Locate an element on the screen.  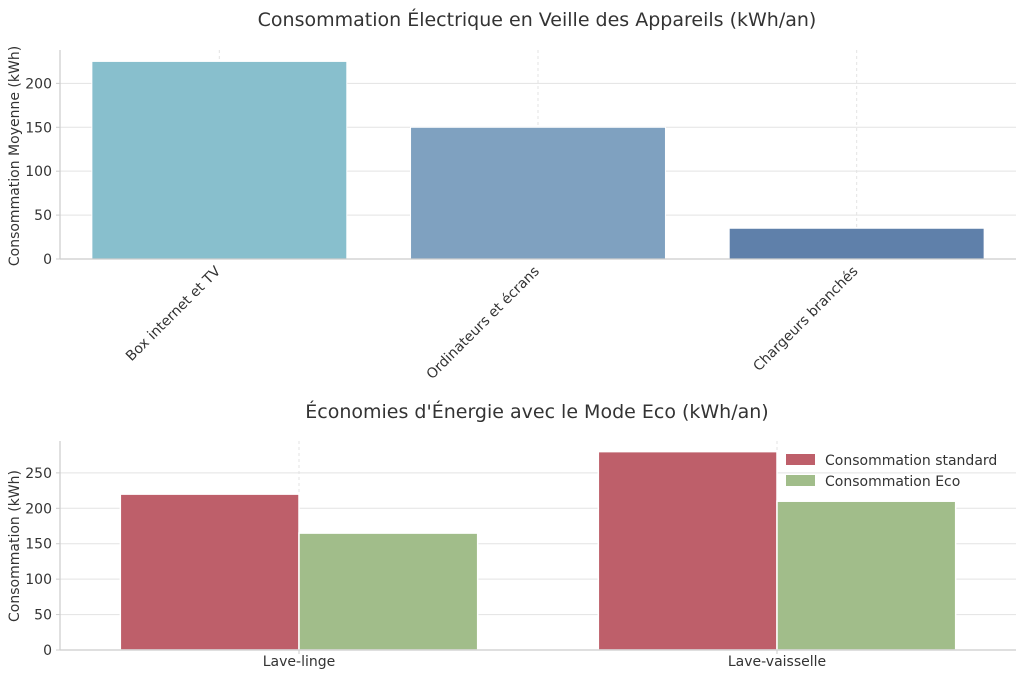
chart2-y-tick-label: 50 is located at coordinates (43, 616).